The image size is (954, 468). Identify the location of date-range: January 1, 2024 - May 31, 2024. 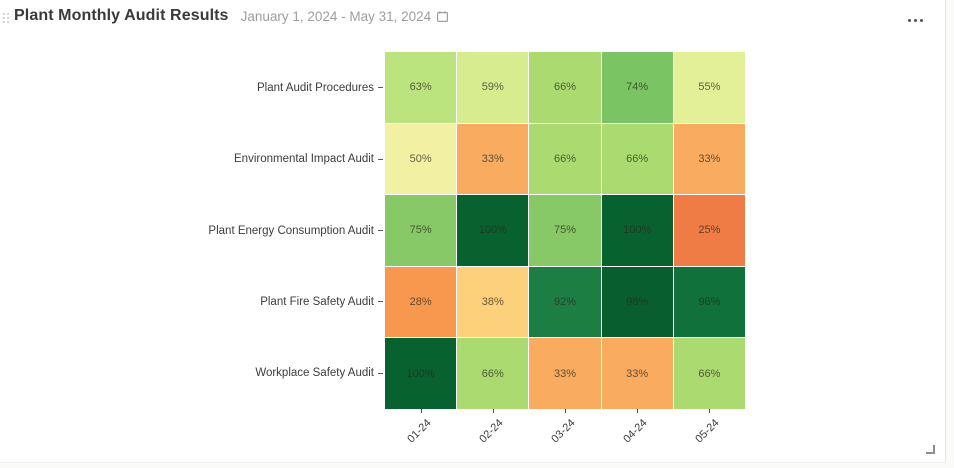
(345, 16).